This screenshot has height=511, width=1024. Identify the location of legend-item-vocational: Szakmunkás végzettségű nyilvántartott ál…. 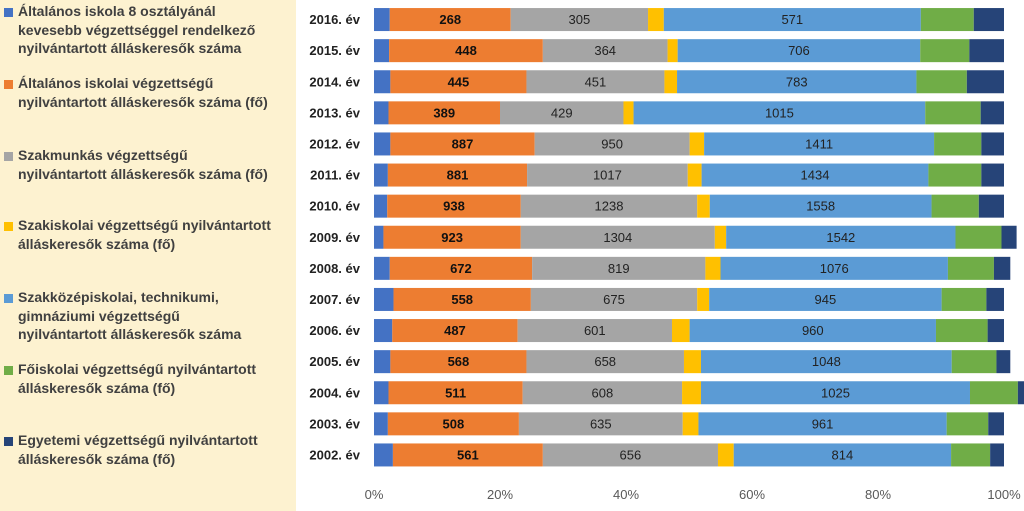
(153, 164).